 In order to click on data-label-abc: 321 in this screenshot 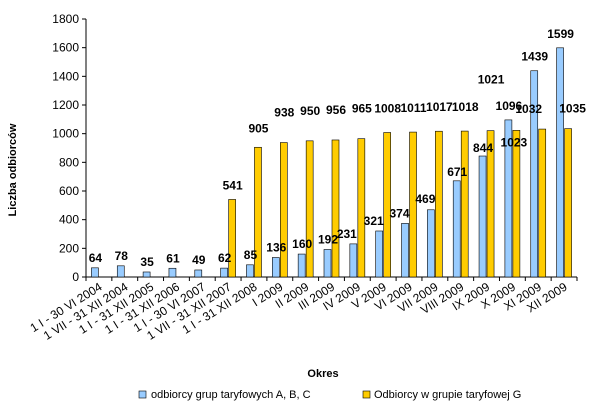, I will do `click(374, 221)`.